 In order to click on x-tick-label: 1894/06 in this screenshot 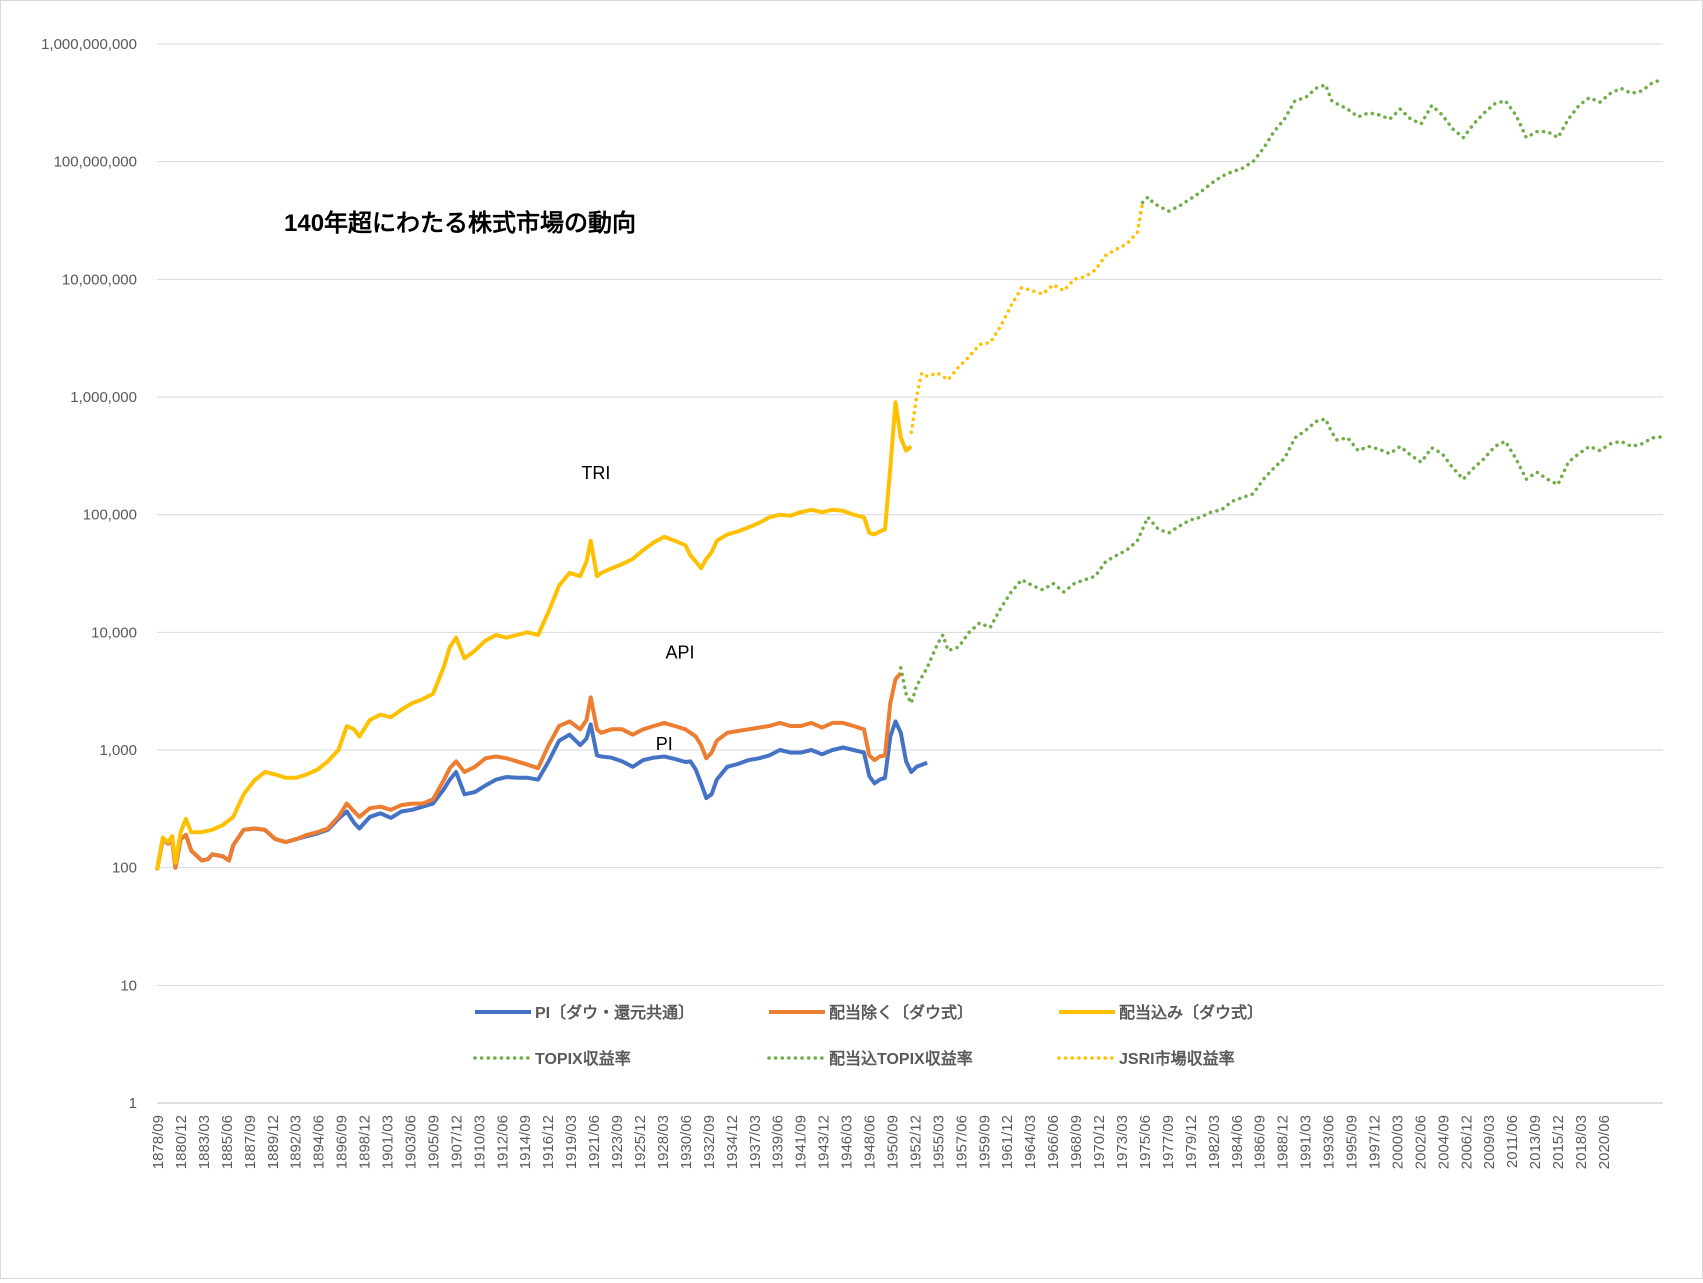, I will do `click(319, 1142)`.